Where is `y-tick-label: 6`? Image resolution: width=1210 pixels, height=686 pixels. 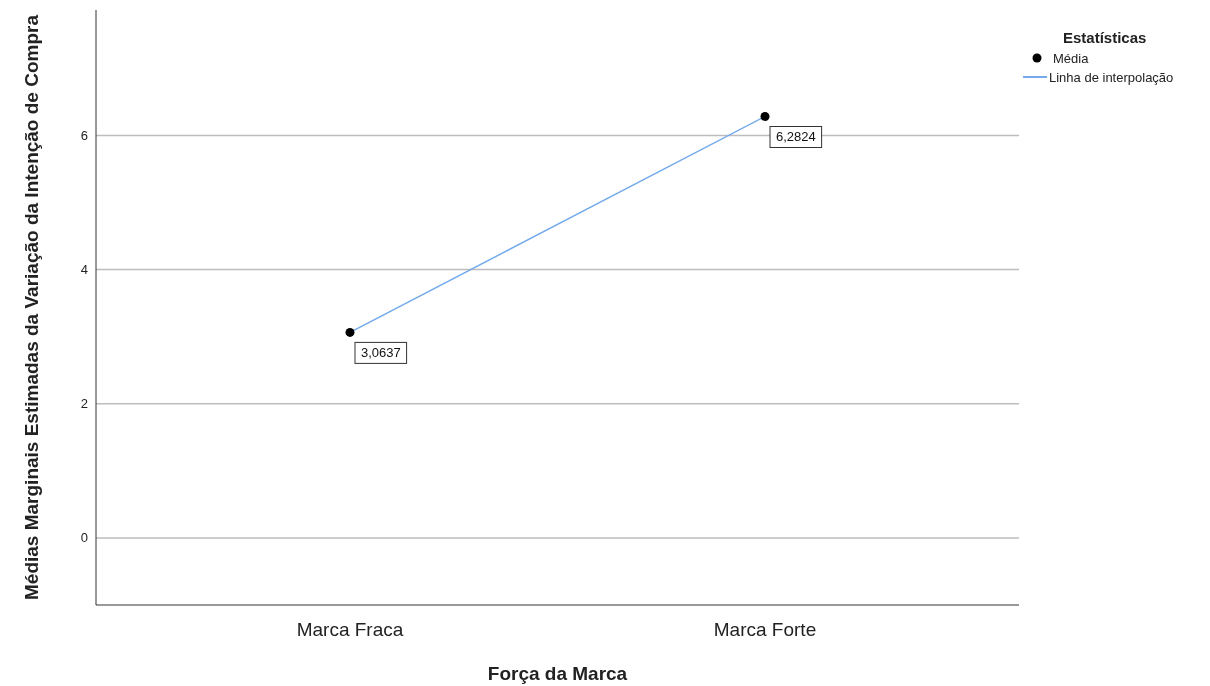 y-tick-label: 6 is located at coordinates (84, 135).